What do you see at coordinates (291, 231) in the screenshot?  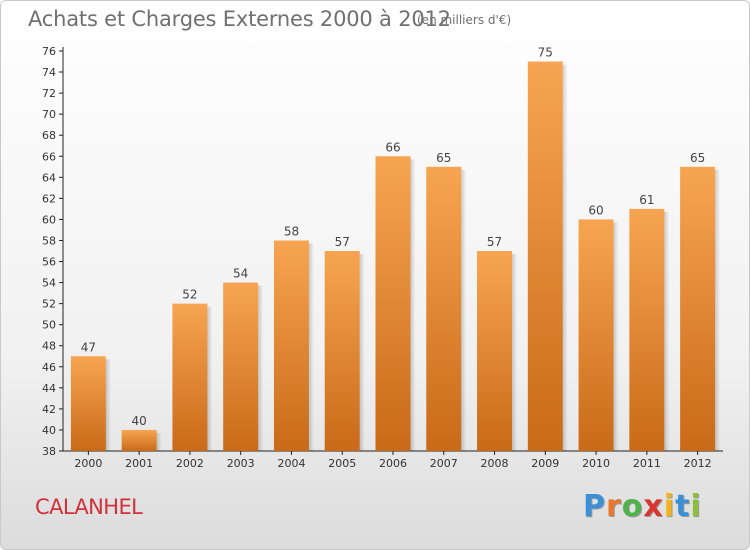 I see `data-label: 58` at bounding box center [291, 231].